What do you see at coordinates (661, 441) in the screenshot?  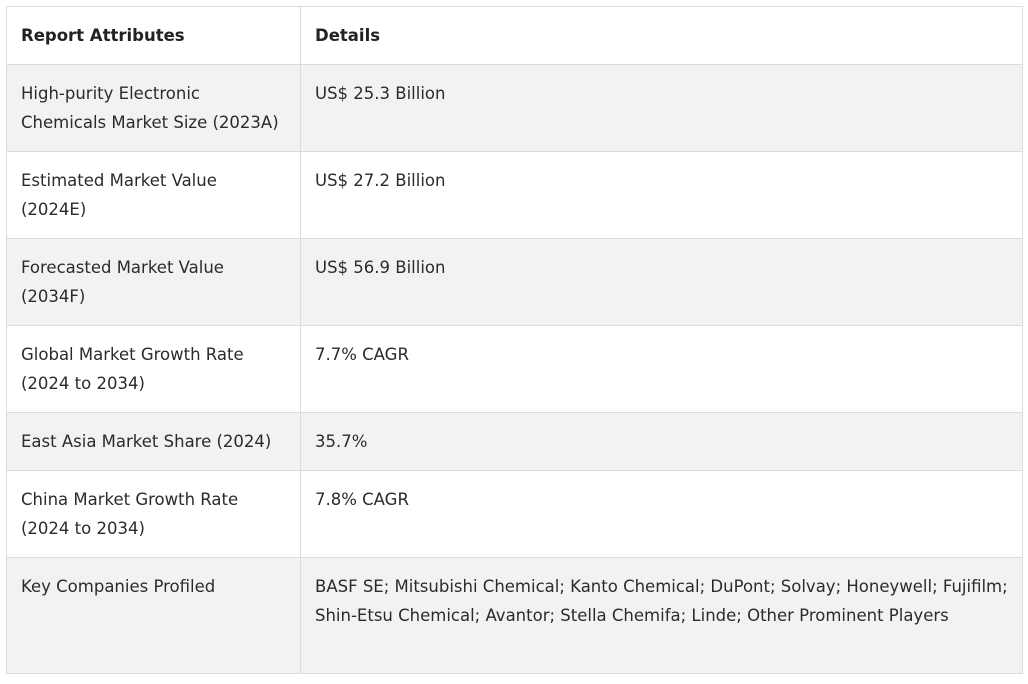 I see `details-cell: 35.7%` at bounding box center [661, 441].